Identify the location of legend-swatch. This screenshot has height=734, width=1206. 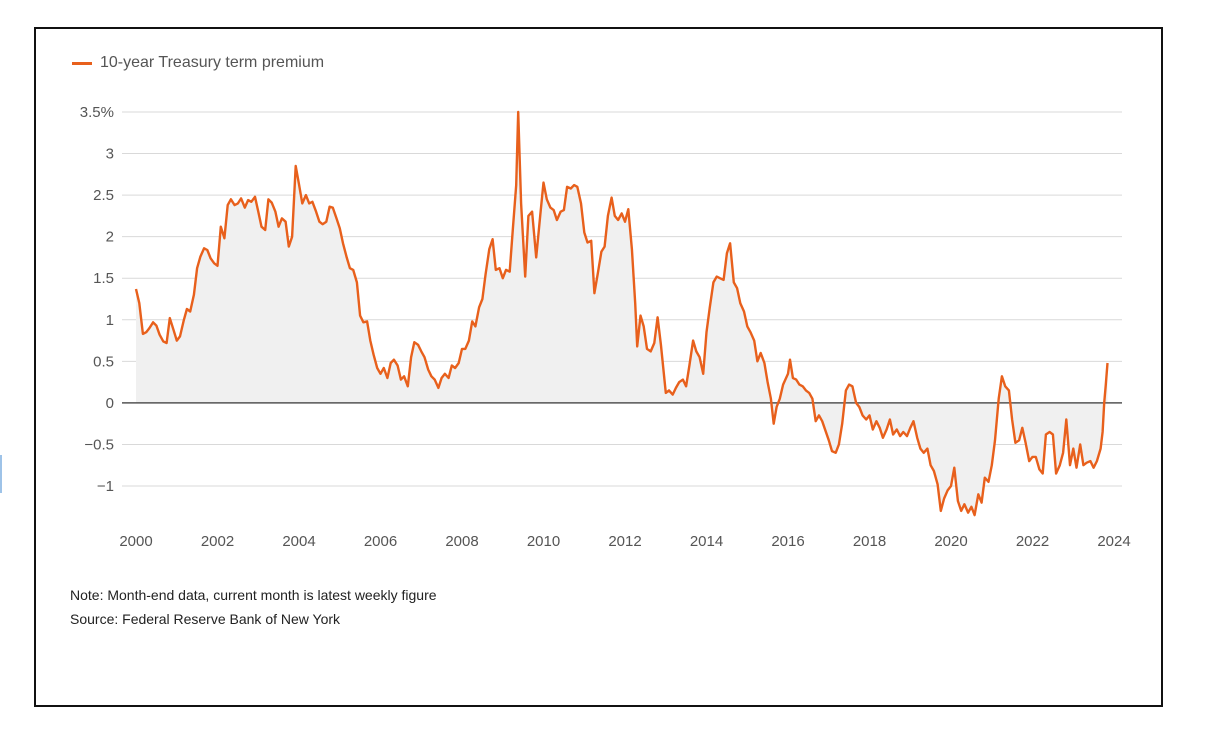
(82, 63).